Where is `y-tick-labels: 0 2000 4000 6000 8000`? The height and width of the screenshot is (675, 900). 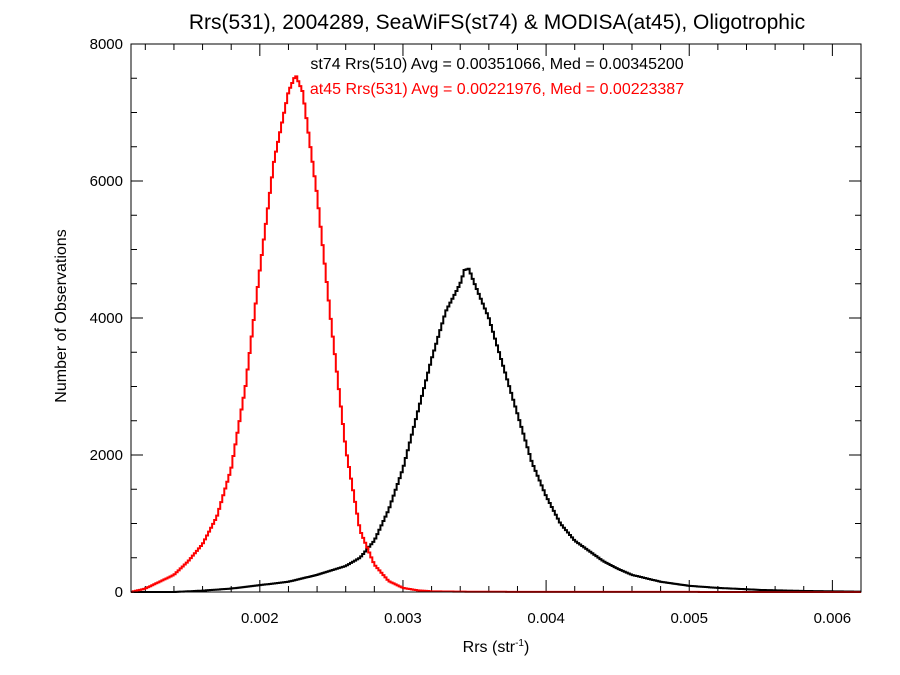 y-tick-labels: 0 2000 4000 6000 8000 is located at coordinates (106, 318).